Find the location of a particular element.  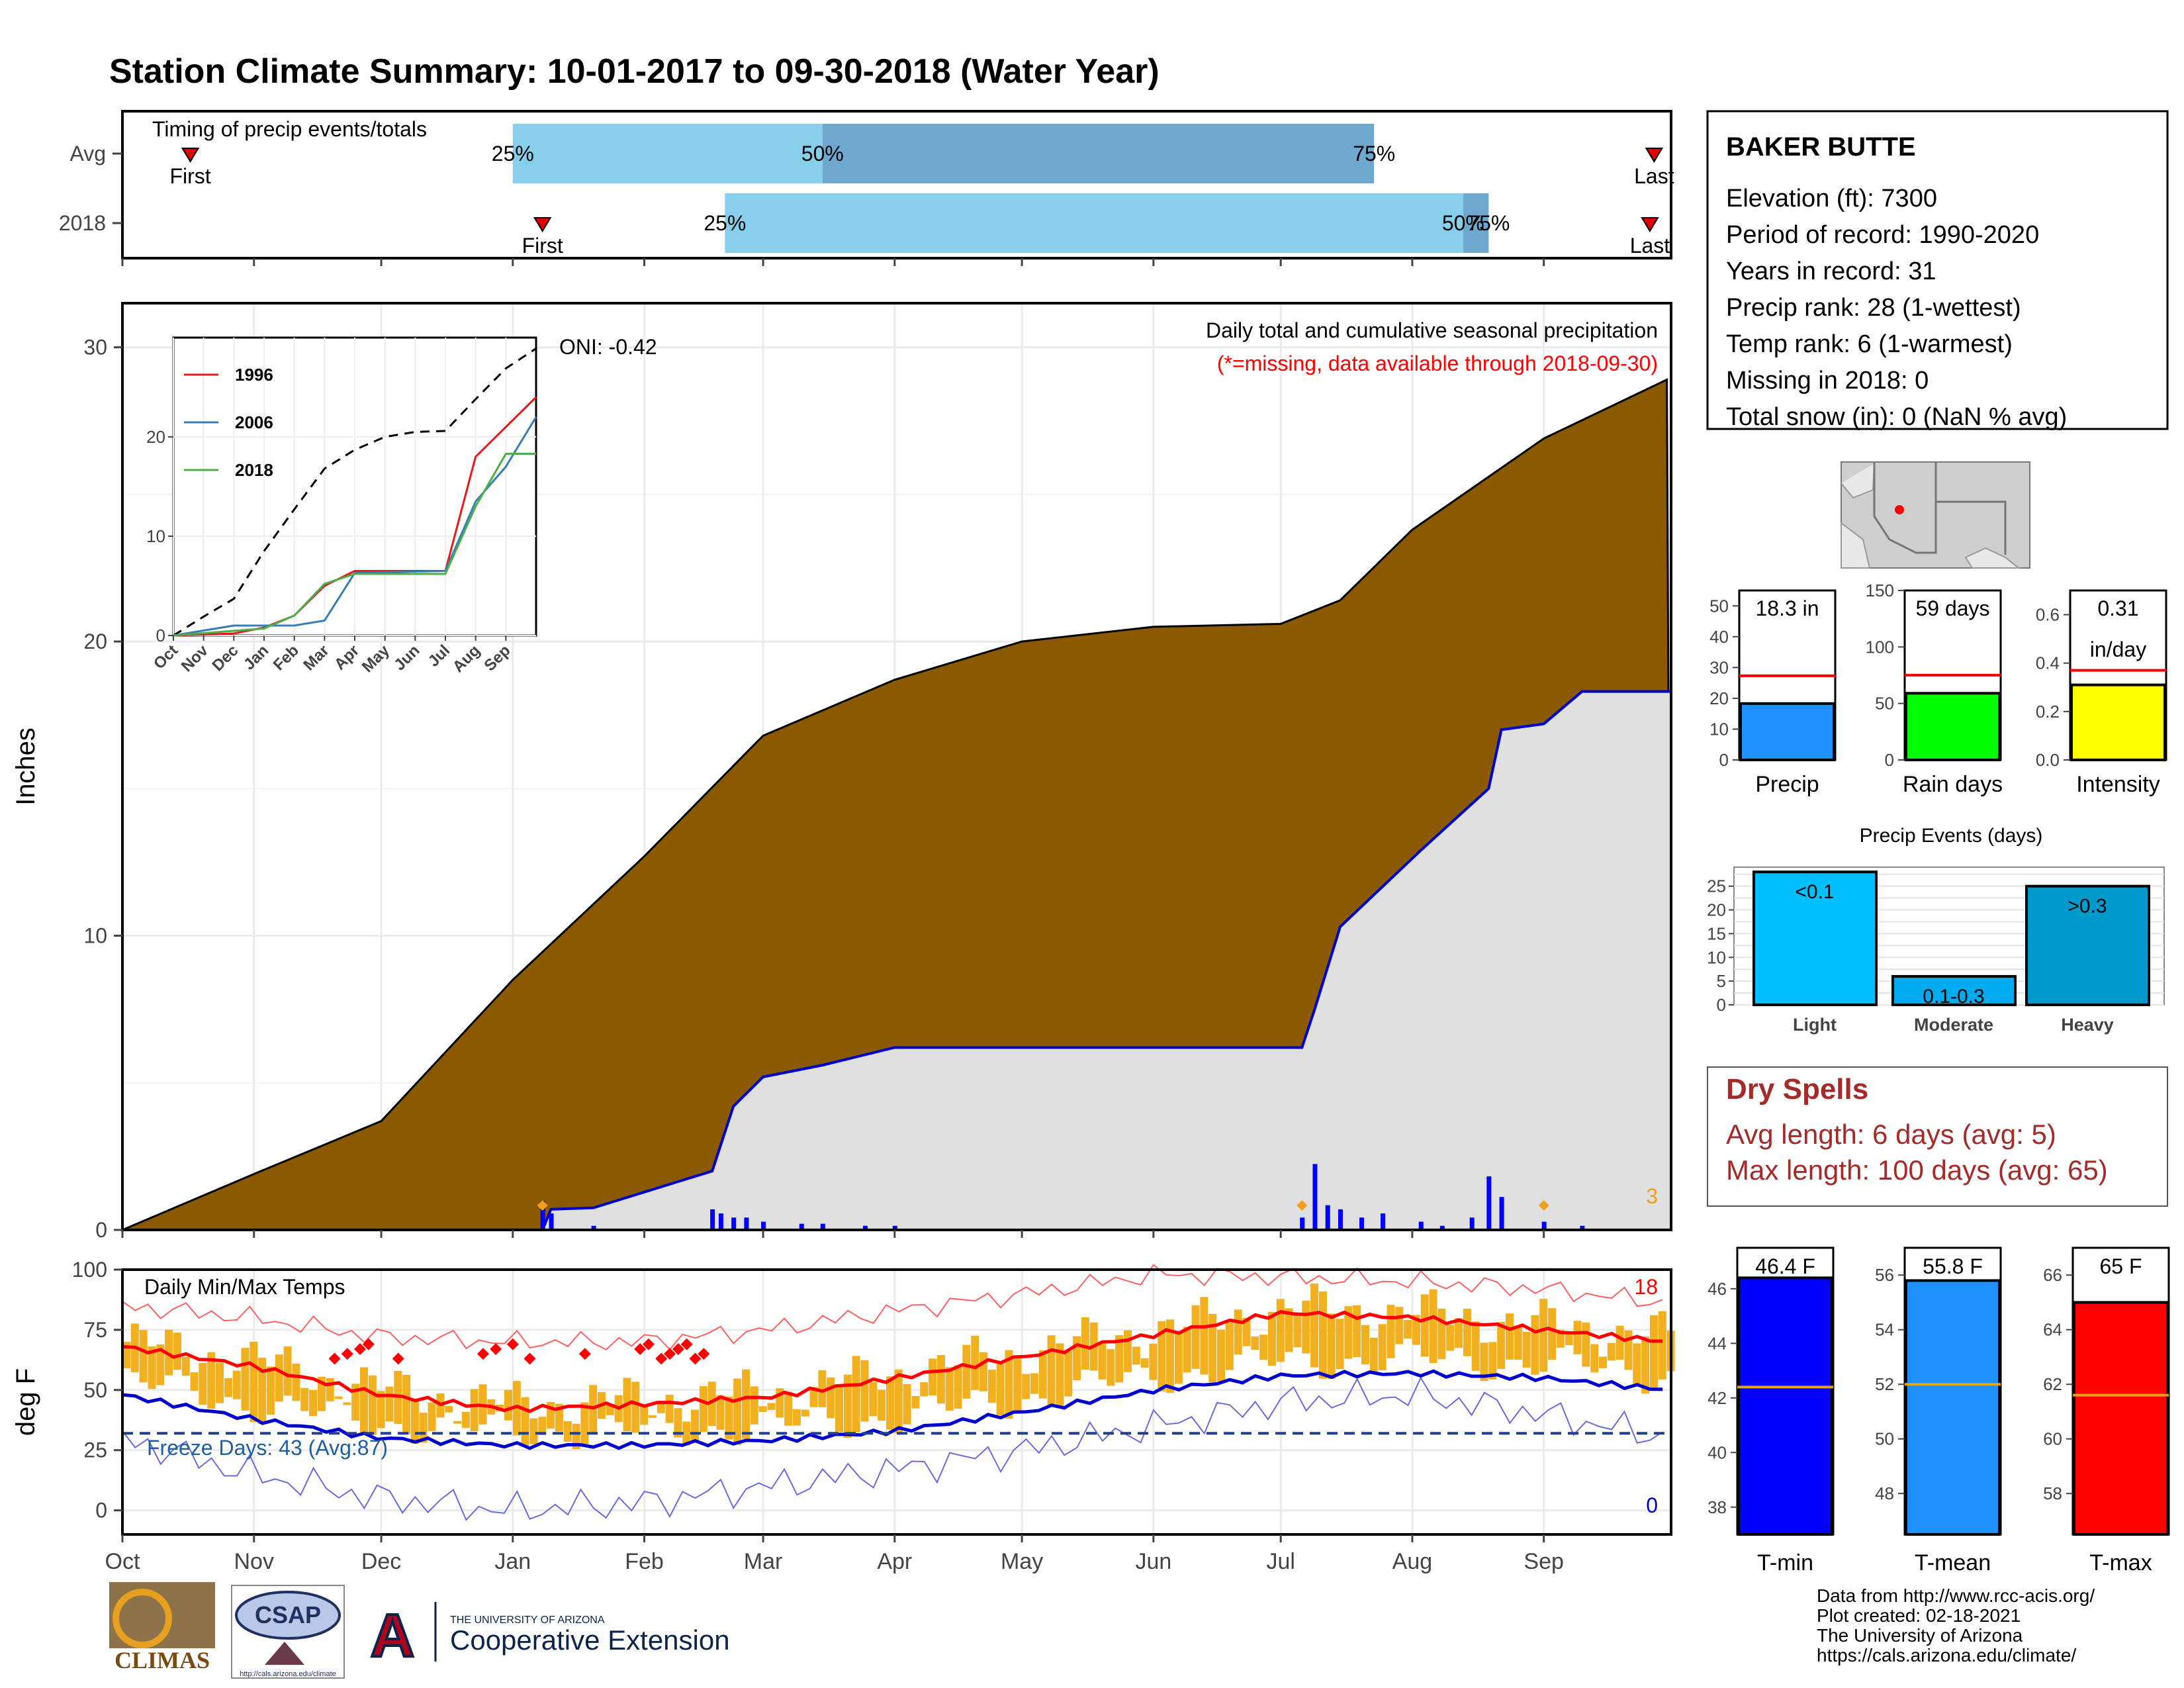

events-ytick-label: 25 is located at coordinates (1716, 886).